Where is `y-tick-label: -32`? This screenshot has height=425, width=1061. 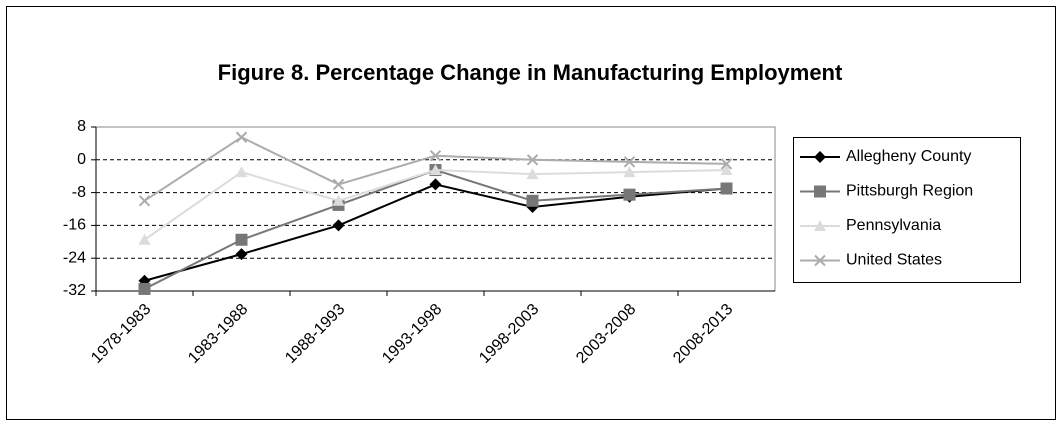 y-tick-label: -32 is located at coordinates (74, 290).